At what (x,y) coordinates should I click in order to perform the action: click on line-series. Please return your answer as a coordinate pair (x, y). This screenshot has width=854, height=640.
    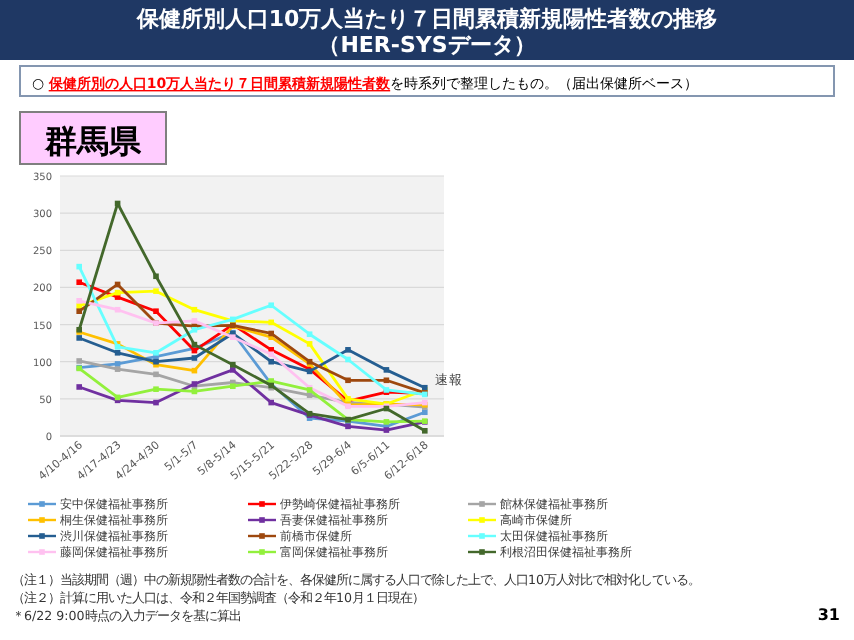
    Looking at the image, I should click on (252, 360).